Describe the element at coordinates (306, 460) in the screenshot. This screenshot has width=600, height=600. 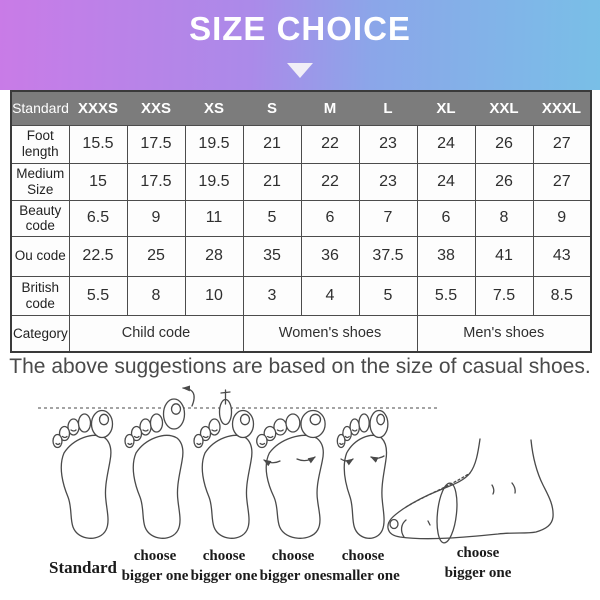
I see `arrow-right-icon` at that location.